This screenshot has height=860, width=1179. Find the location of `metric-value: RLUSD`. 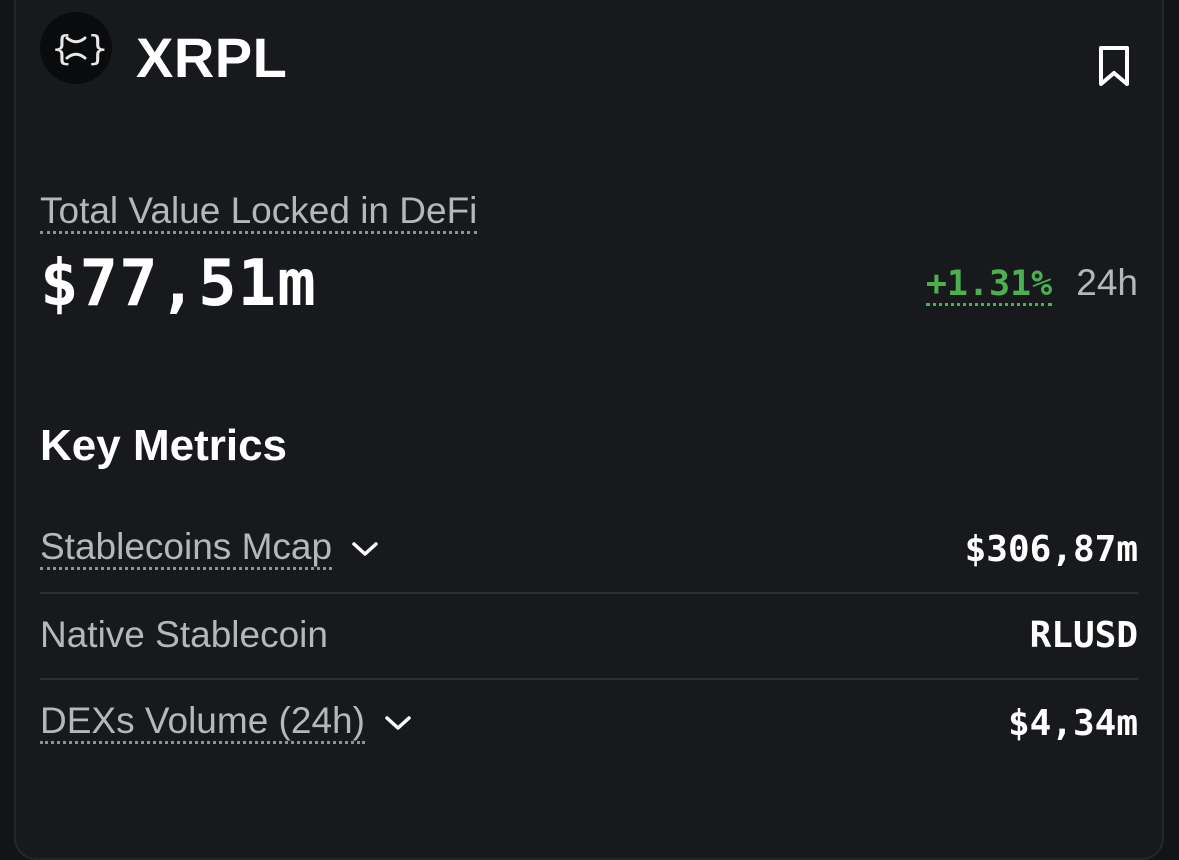

metric-value: RLUSD is located at coordinates (1083, 635).